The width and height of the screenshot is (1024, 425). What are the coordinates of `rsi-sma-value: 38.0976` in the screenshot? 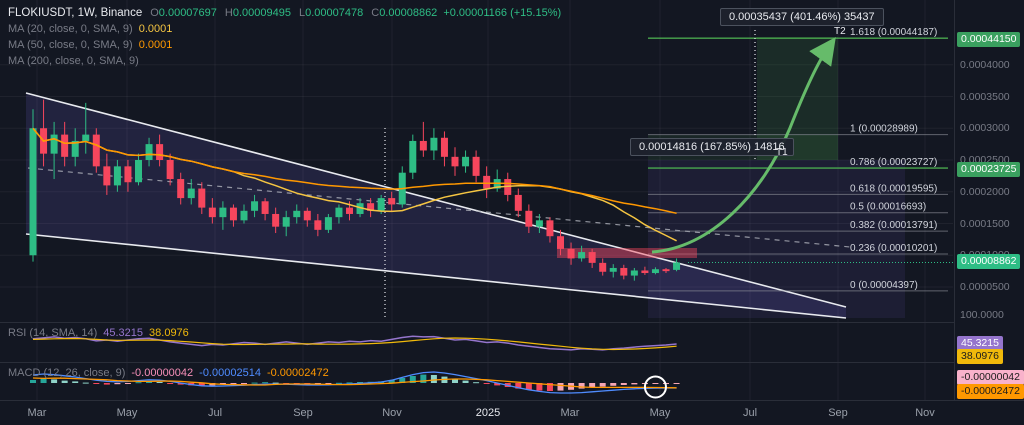 It's located at (169, 333).